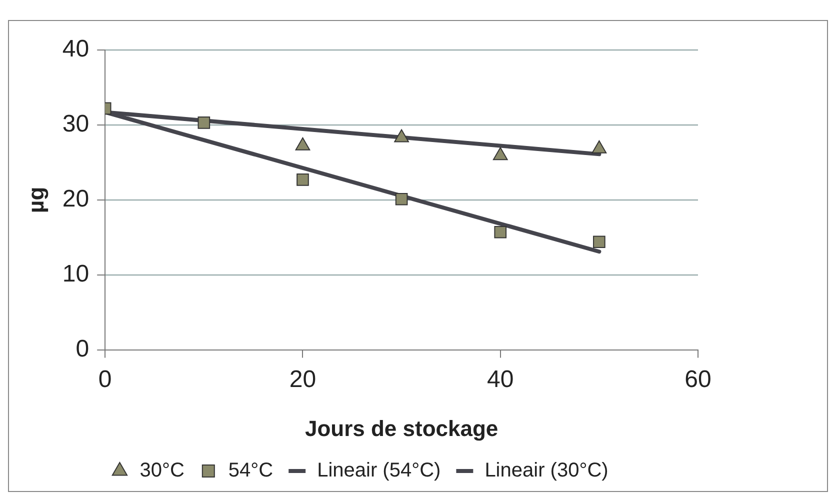  I want to click on legend-label: Lineair (54°C), so click(379, 471).